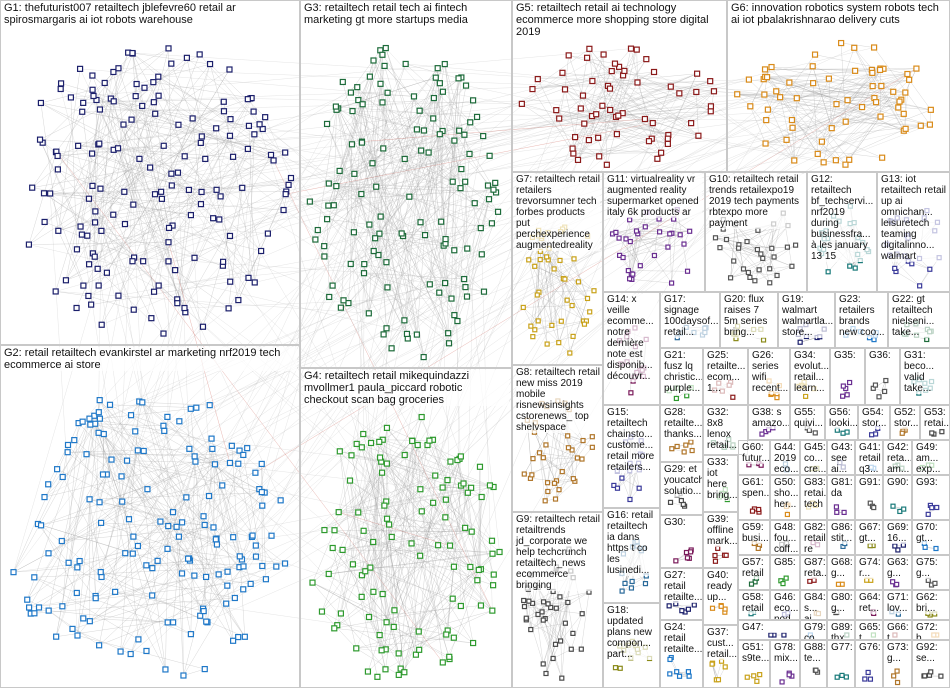 Image resolution: width=950 pixels, height=688 pixels. I want to click on group-label: G90:, so click(898, 482).